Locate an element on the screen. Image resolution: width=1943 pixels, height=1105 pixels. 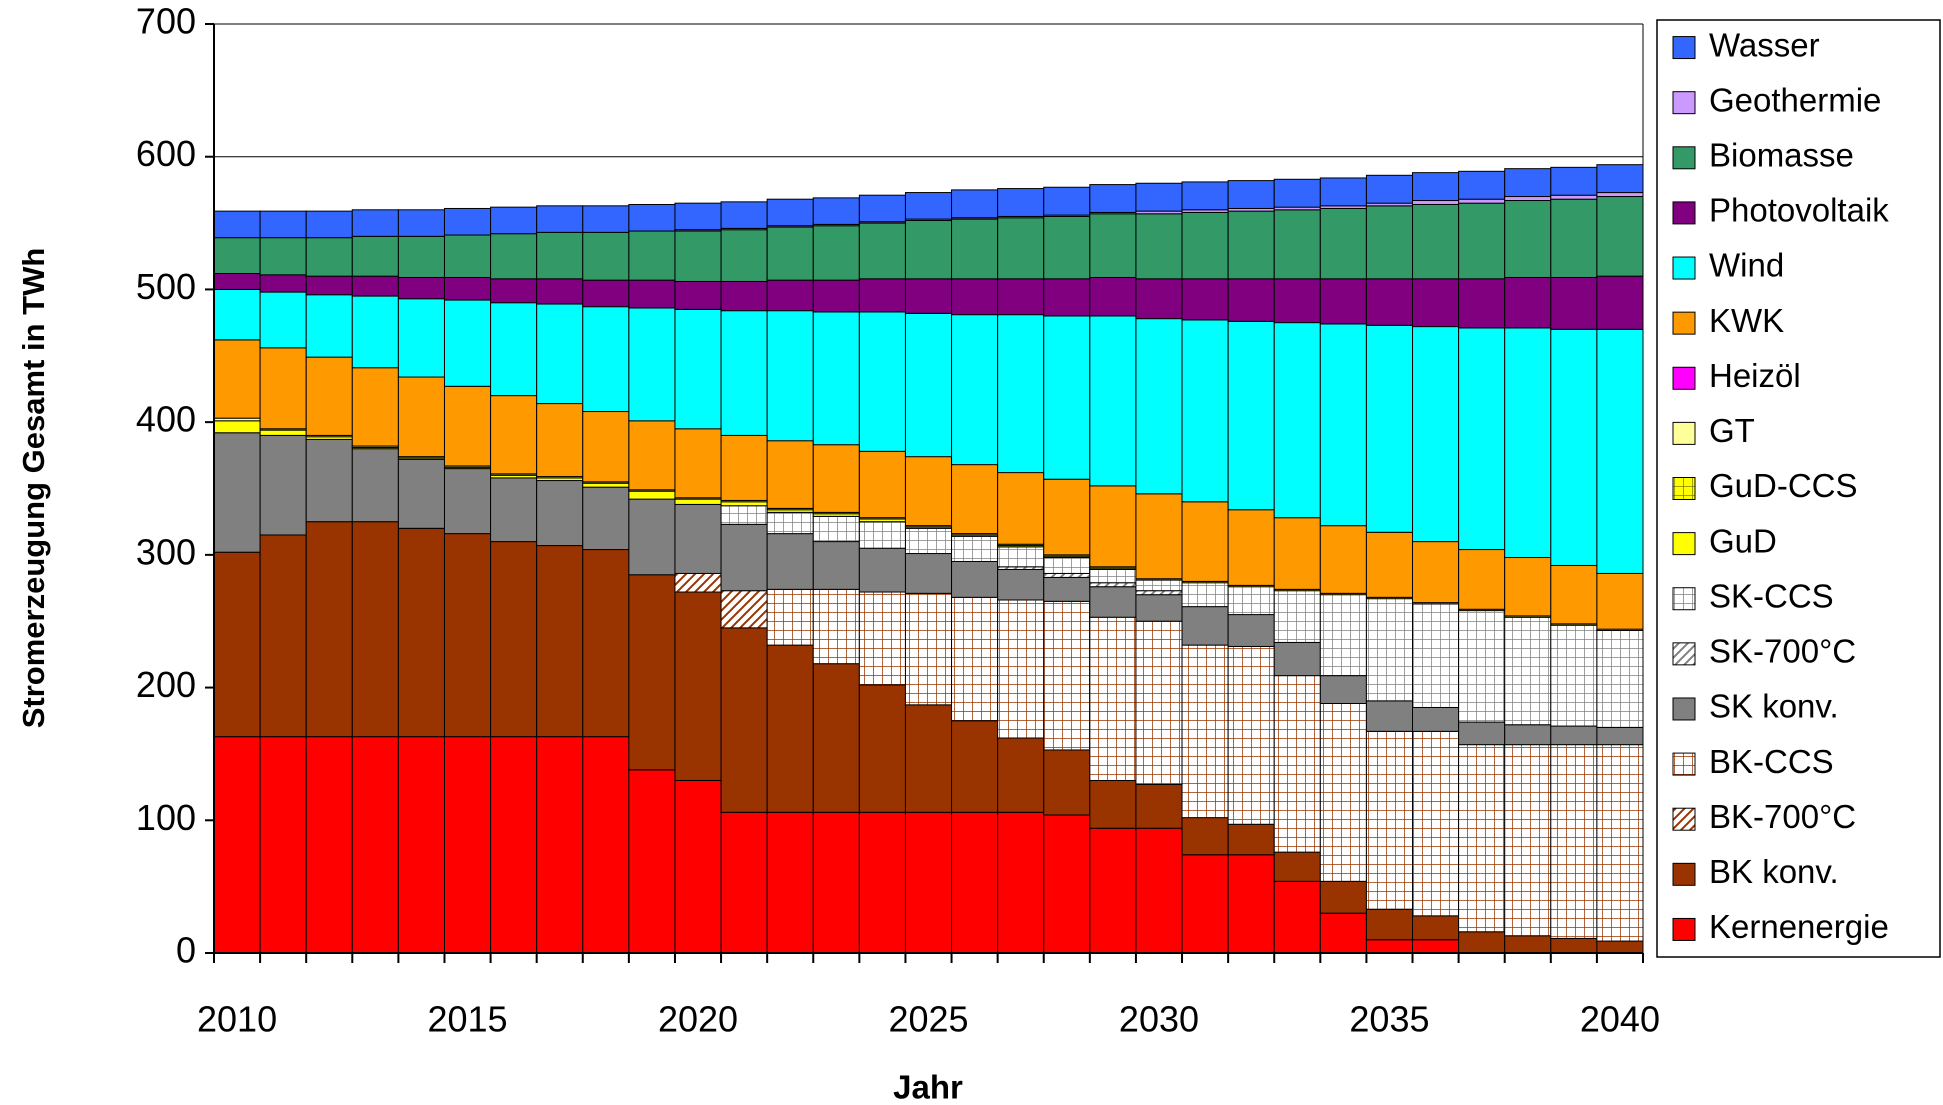
x-axis-title: Jahr is located at coordinates (928, 1087).